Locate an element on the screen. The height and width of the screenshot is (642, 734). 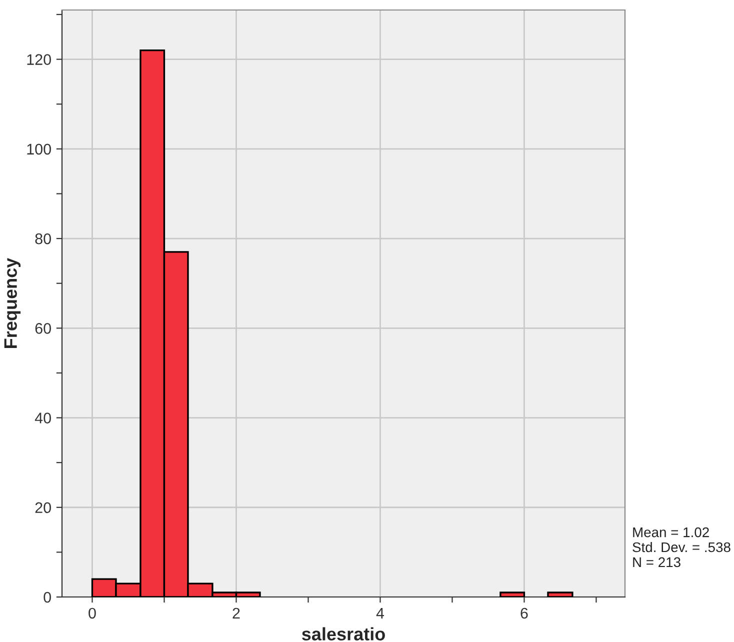
y-axis-title: Frequency is located at coordinates (12, 303).